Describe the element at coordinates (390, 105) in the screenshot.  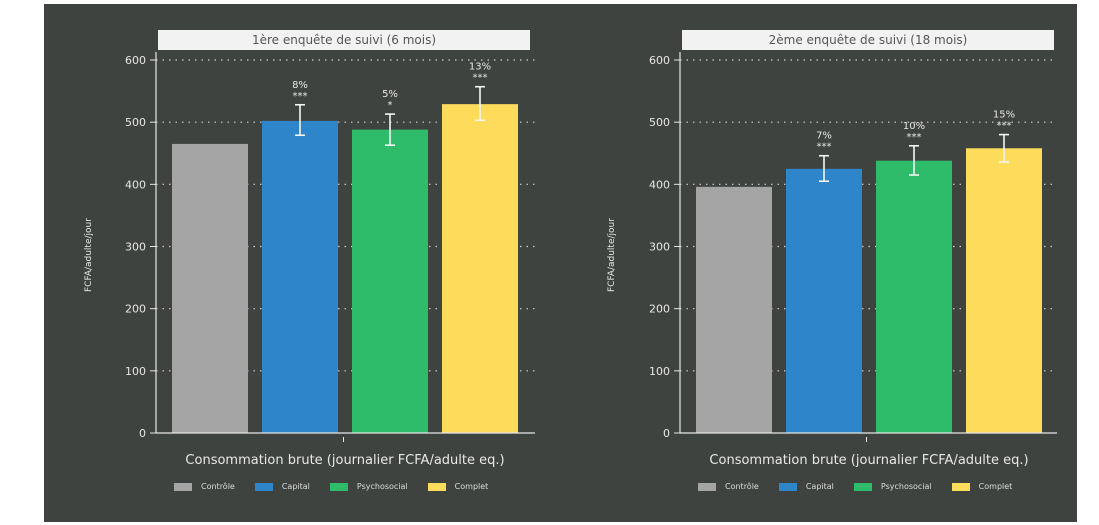
I see `annotation-significance: *` at that location.